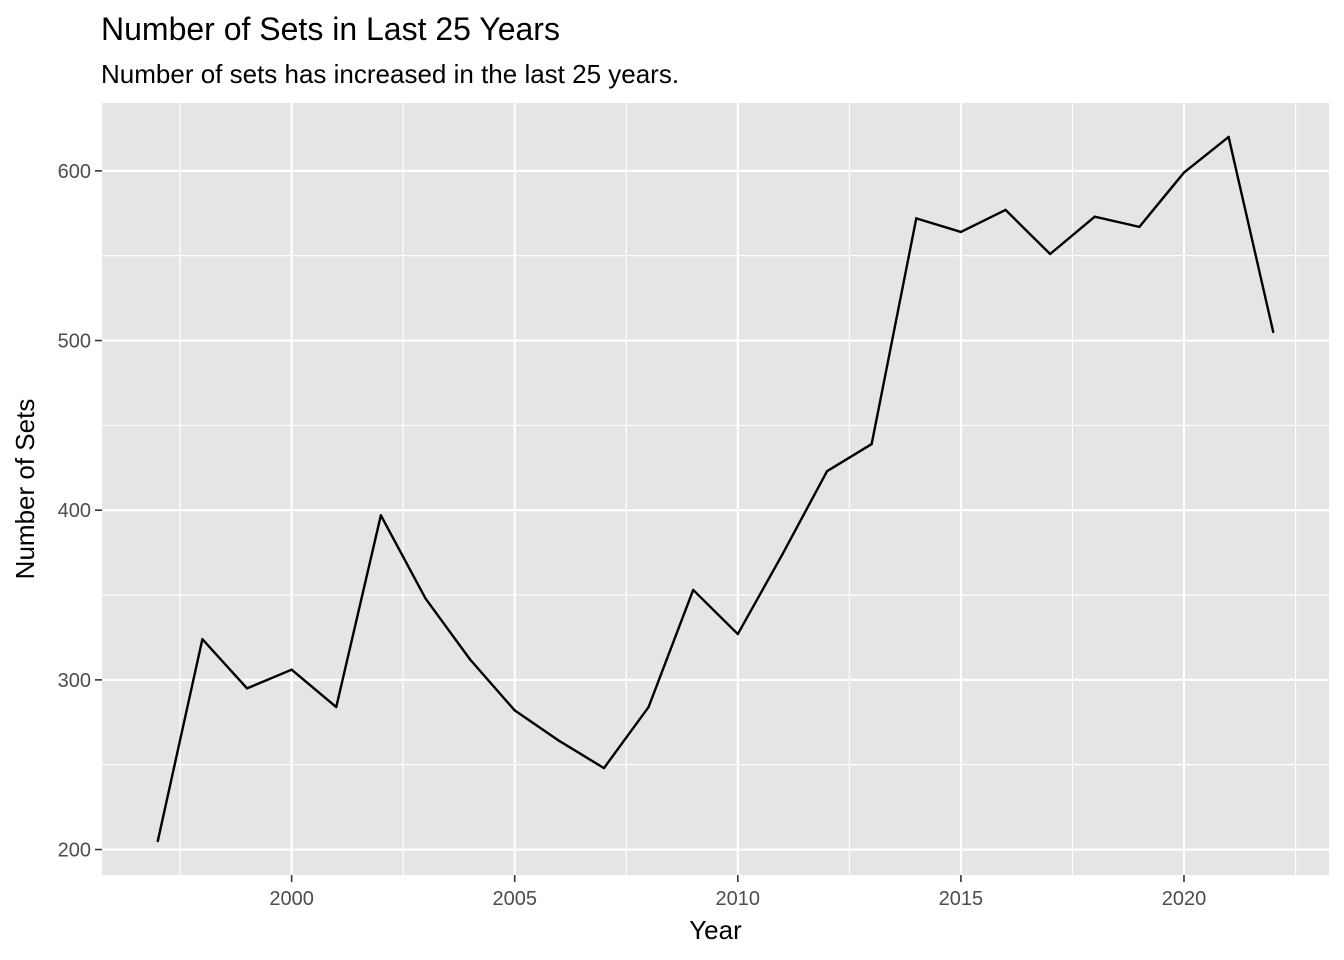  What do you see at coordinates (74, 681) in the screenshot?
I see `y-tick-label: 300` at bounding box center [74, 681].